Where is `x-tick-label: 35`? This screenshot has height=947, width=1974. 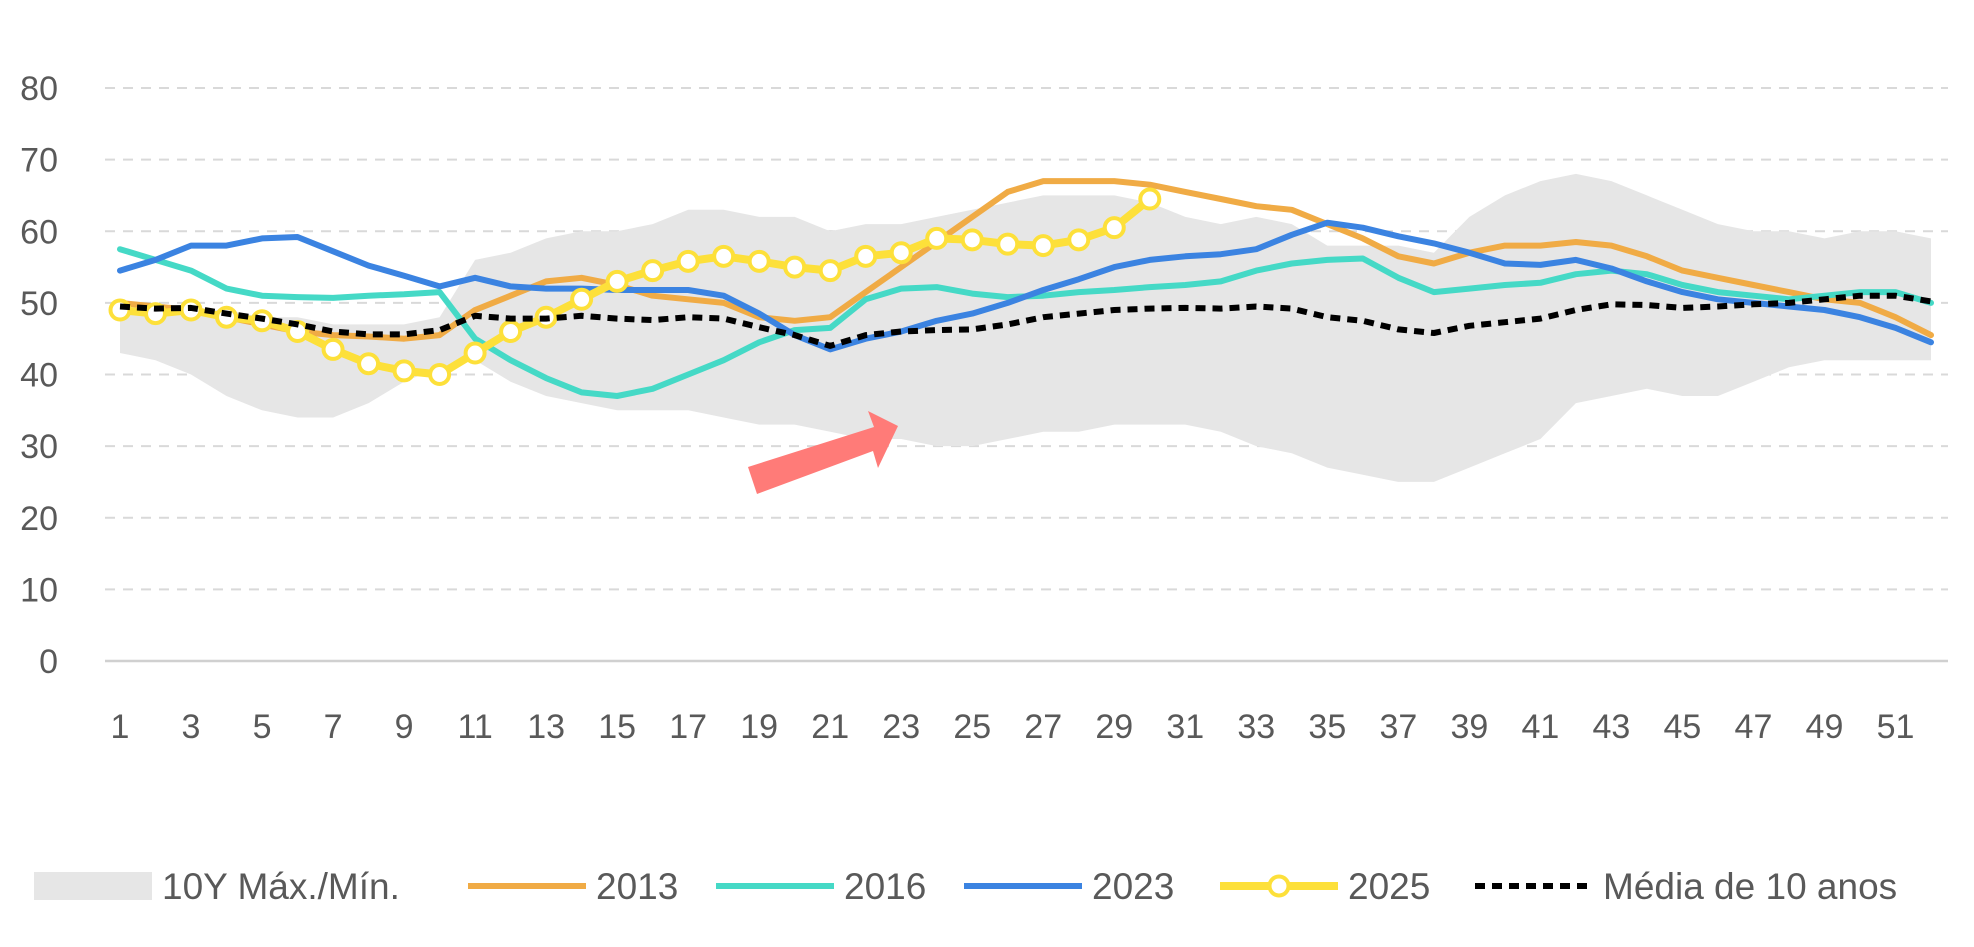 x-tick-label: 35 is located at coordinates (1327, 727).